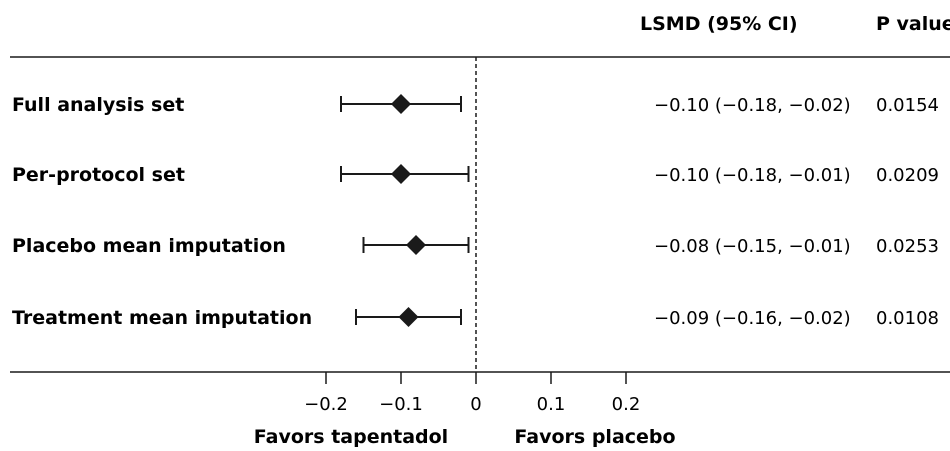 Image resolution: width=950 pixels, height=451 pixels. Describe the element at coordinates (98, 105) in the screenshot. I see `row-label: Full analysis set` at that location.